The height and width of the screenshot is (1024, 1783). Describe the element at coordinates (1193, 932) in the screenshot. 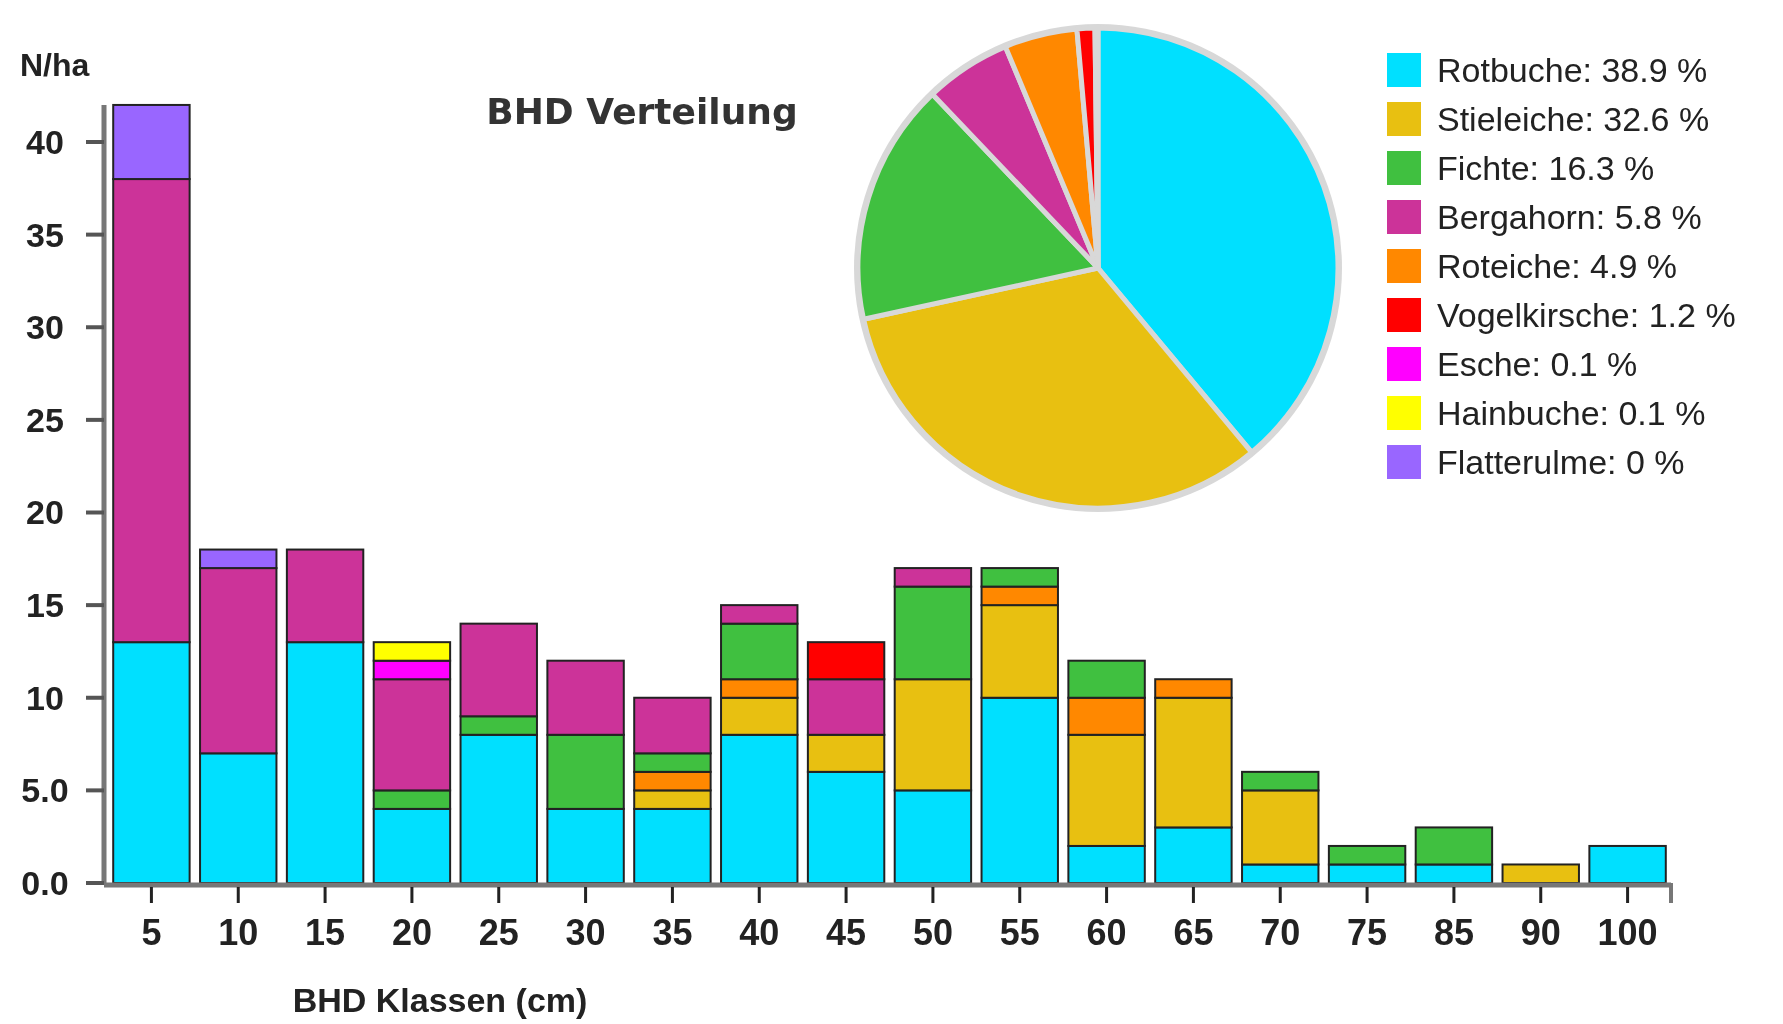

I see `x-tick-label: 65` at that location.